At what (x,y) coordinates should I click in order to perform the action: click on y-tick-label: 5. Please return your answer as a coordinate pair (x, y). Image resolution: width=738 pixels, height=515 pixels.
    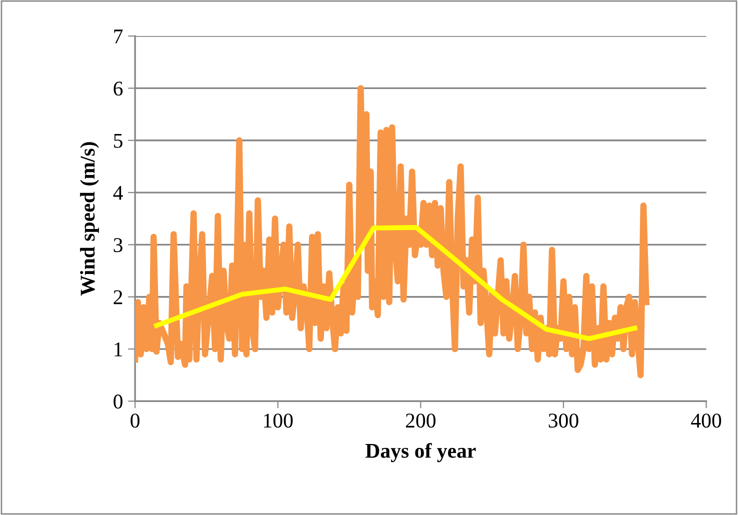
    Looking at the image, I should click on (118, 141).